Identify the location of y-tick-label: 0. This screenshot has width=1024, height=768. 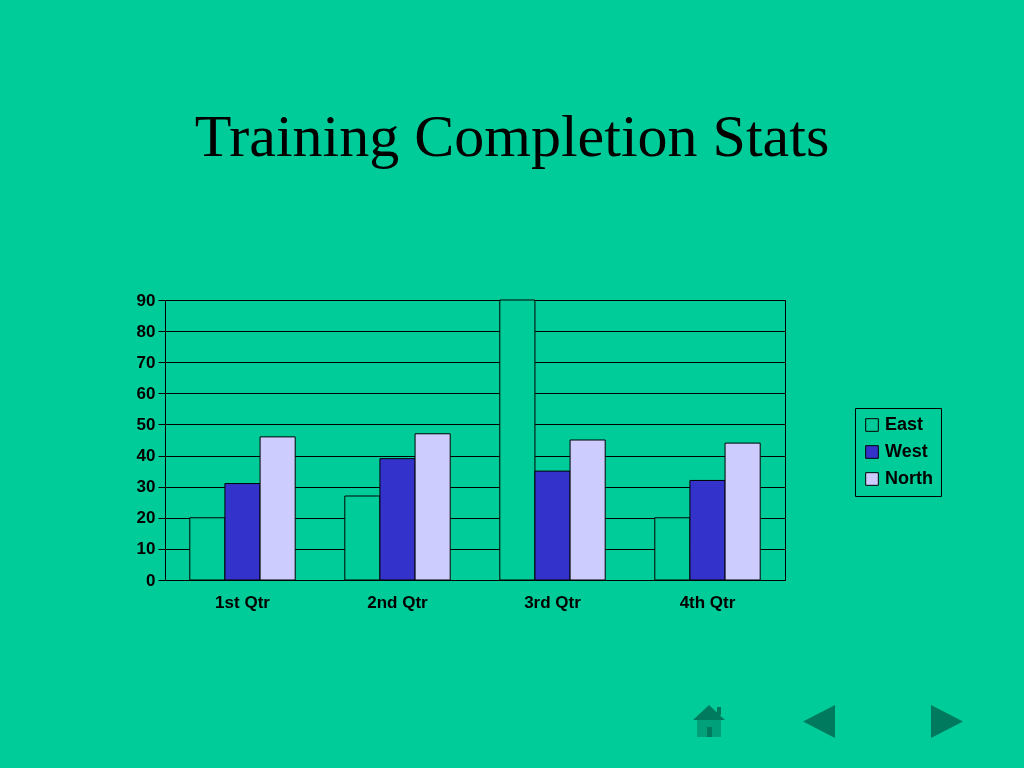
(151, 580).